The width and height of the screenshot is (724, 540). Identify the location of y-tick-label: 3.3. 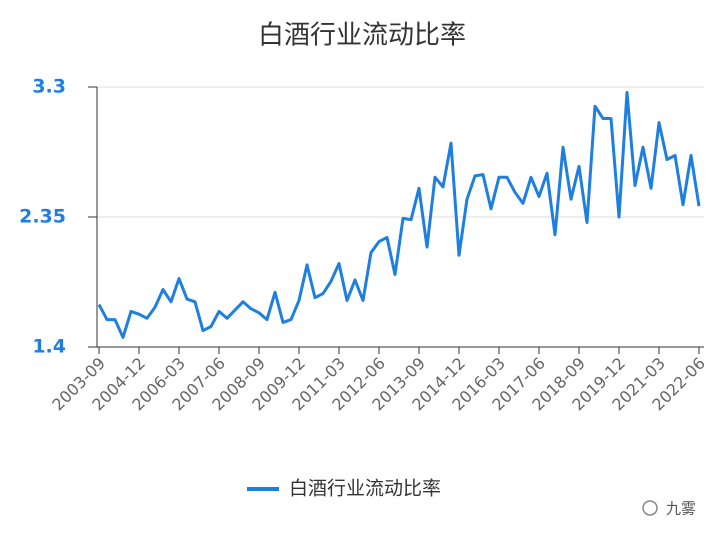
(49, 87).